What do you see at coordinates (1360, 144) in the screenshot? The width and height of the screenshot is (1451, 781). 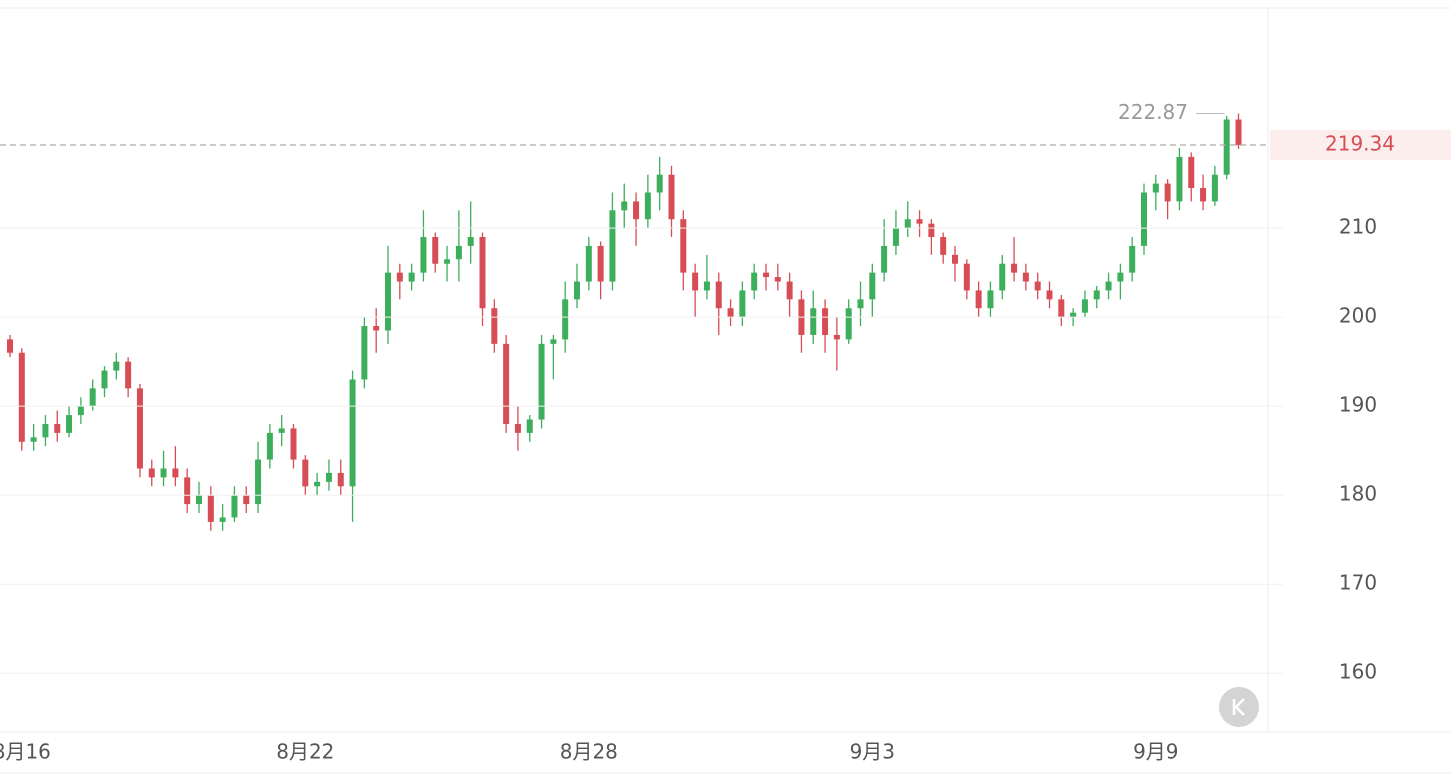 I see `last-price-bg` at bounding box center [1360, 144].